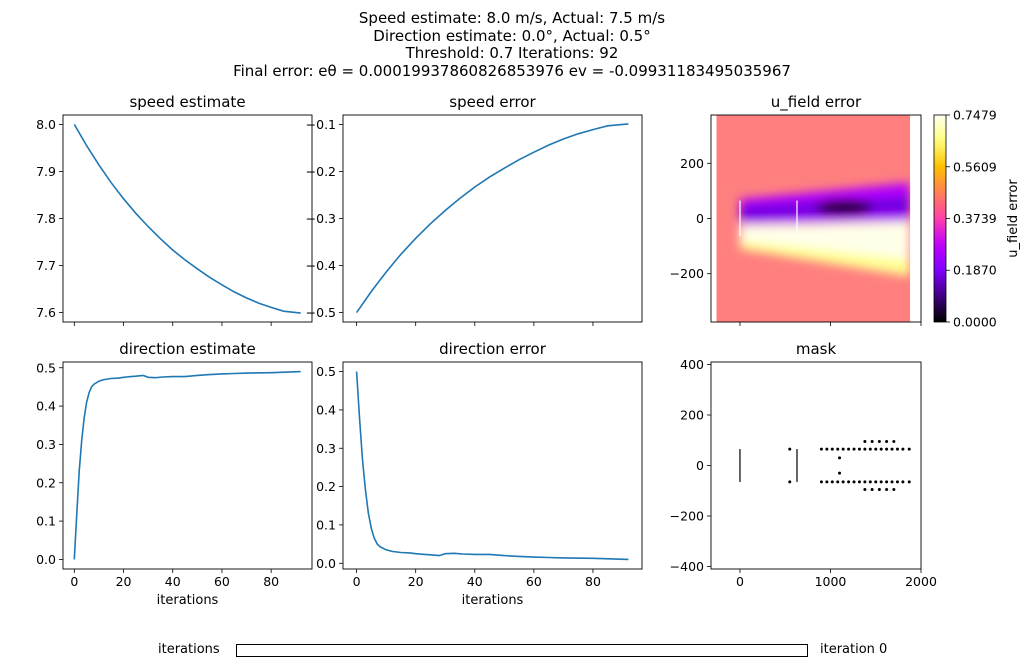 This screenshot has height=671, width=1024. I want to click on subplot-1: 7.6 7.7 7.8 7.9 8.0 speed estimate, so click(174, 209).